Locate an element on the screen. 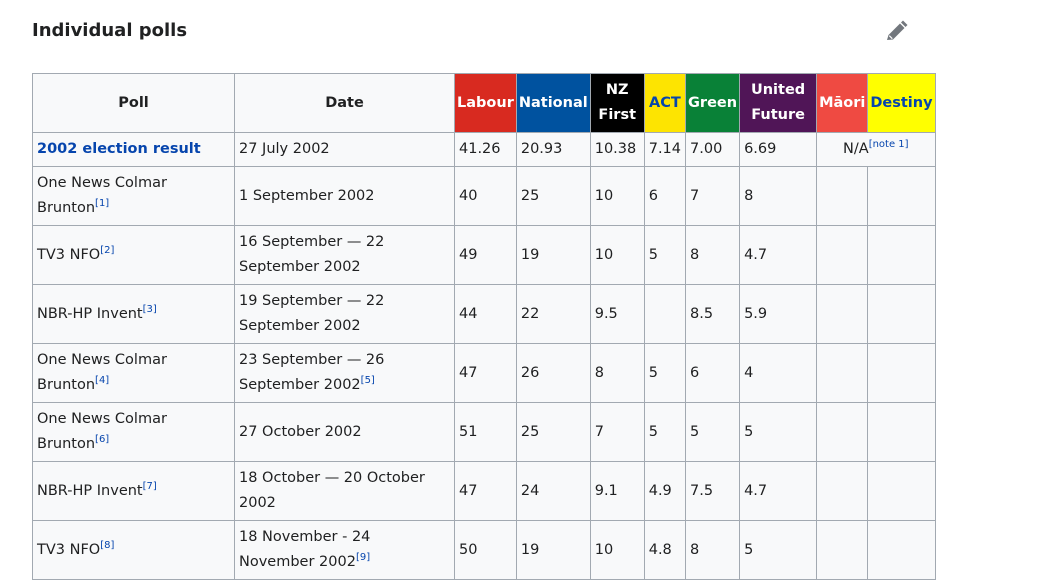  poll-cell: TV3 NFO[8] is located at coordinates (133, 550).